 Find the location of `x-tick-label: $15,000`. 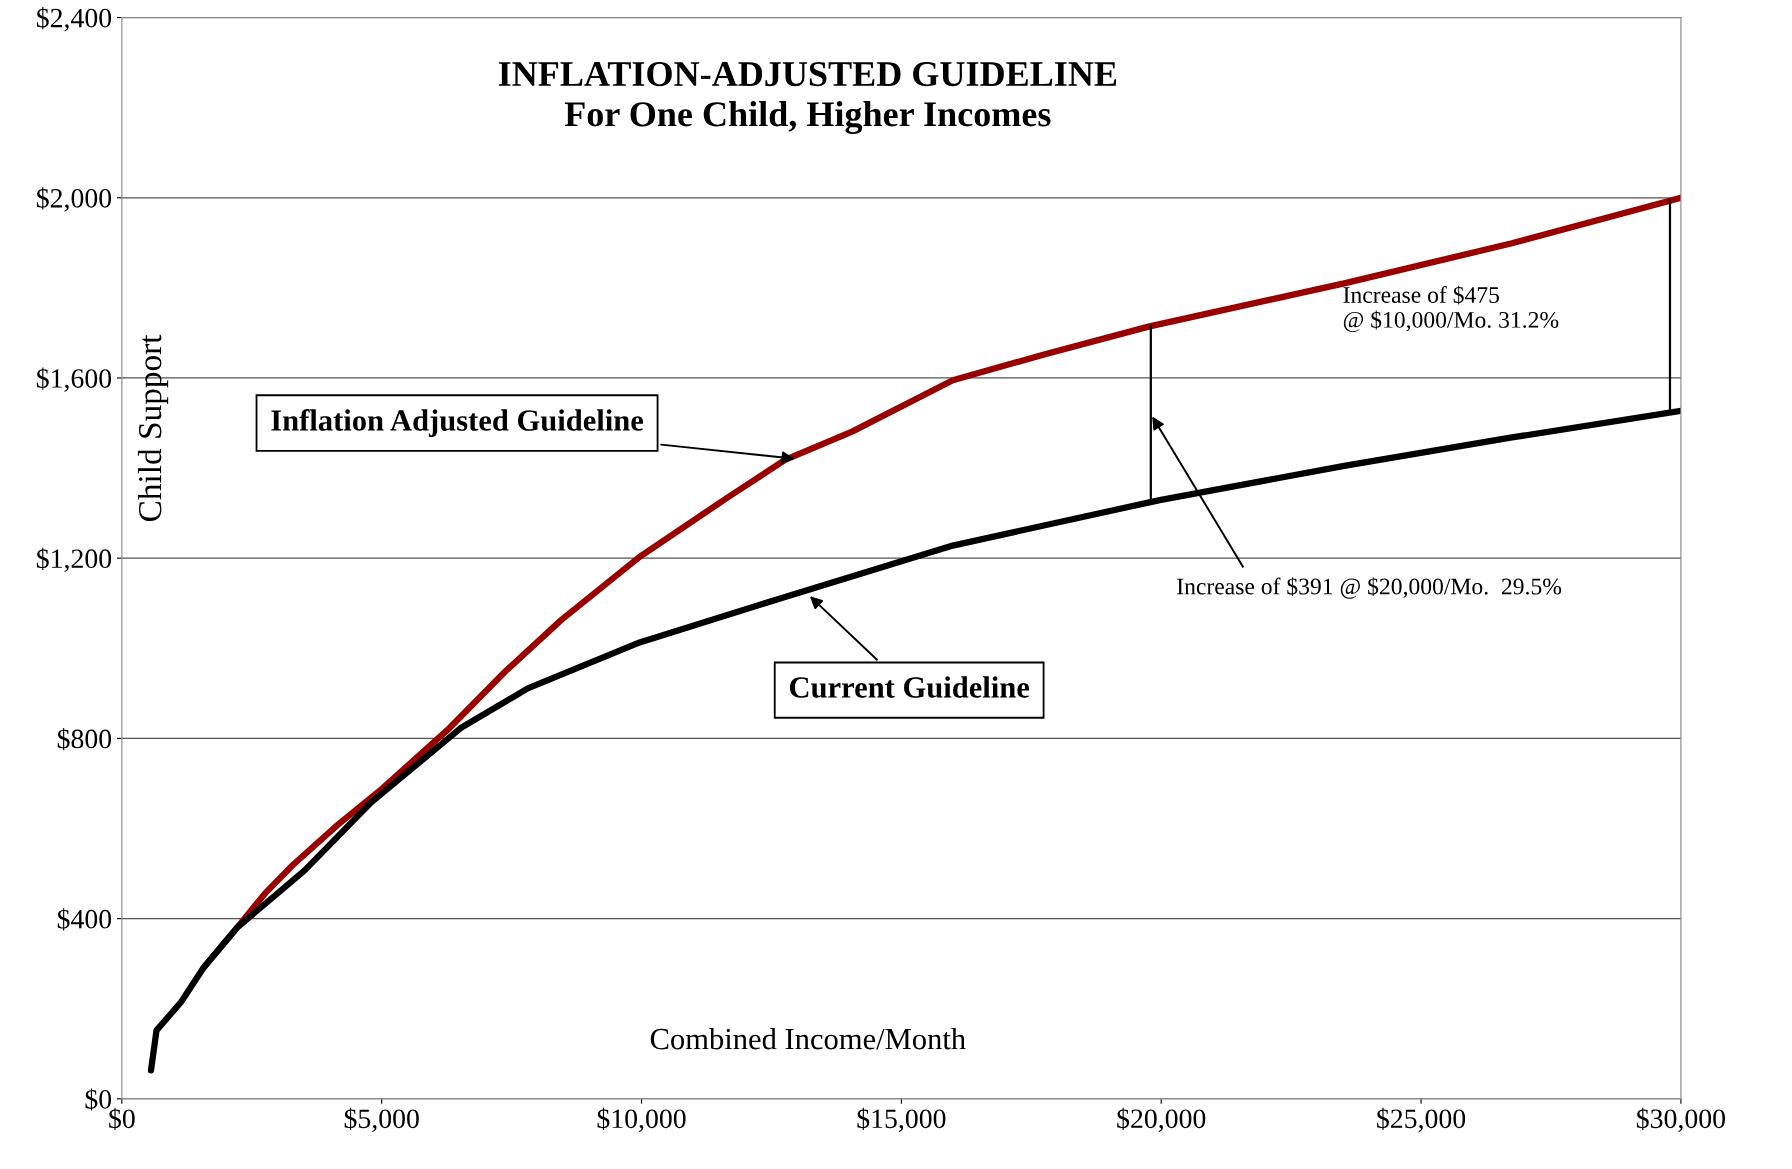

x-tick-label: $15,000 is located at coordinates (901, 1120).